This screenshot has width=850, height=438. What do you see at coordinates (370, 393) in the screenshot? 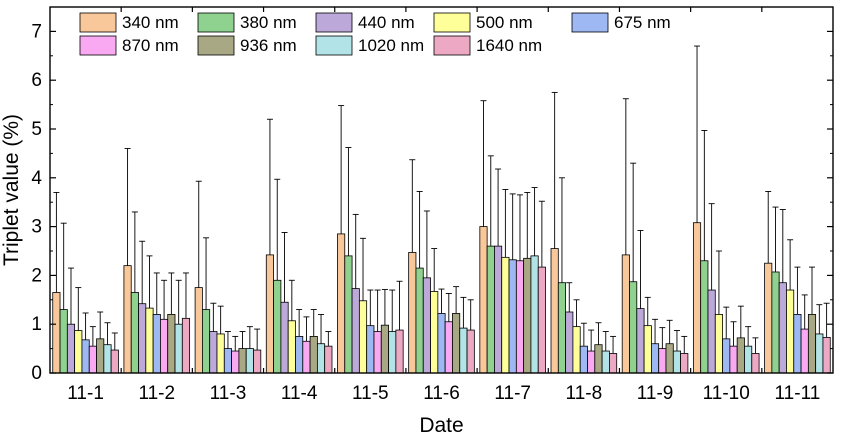
I see `x-tick-label: 11-5` at bounding box center [370, 393].